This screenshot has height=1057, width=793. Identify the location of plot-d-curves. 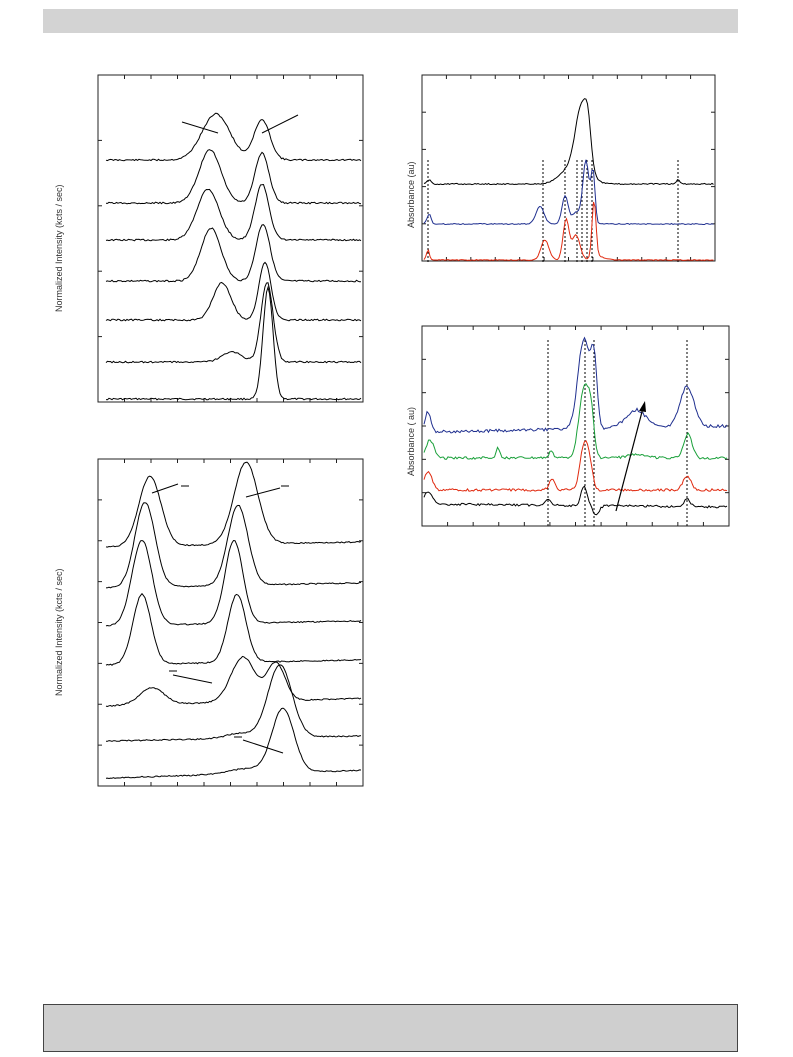
(575, 426).